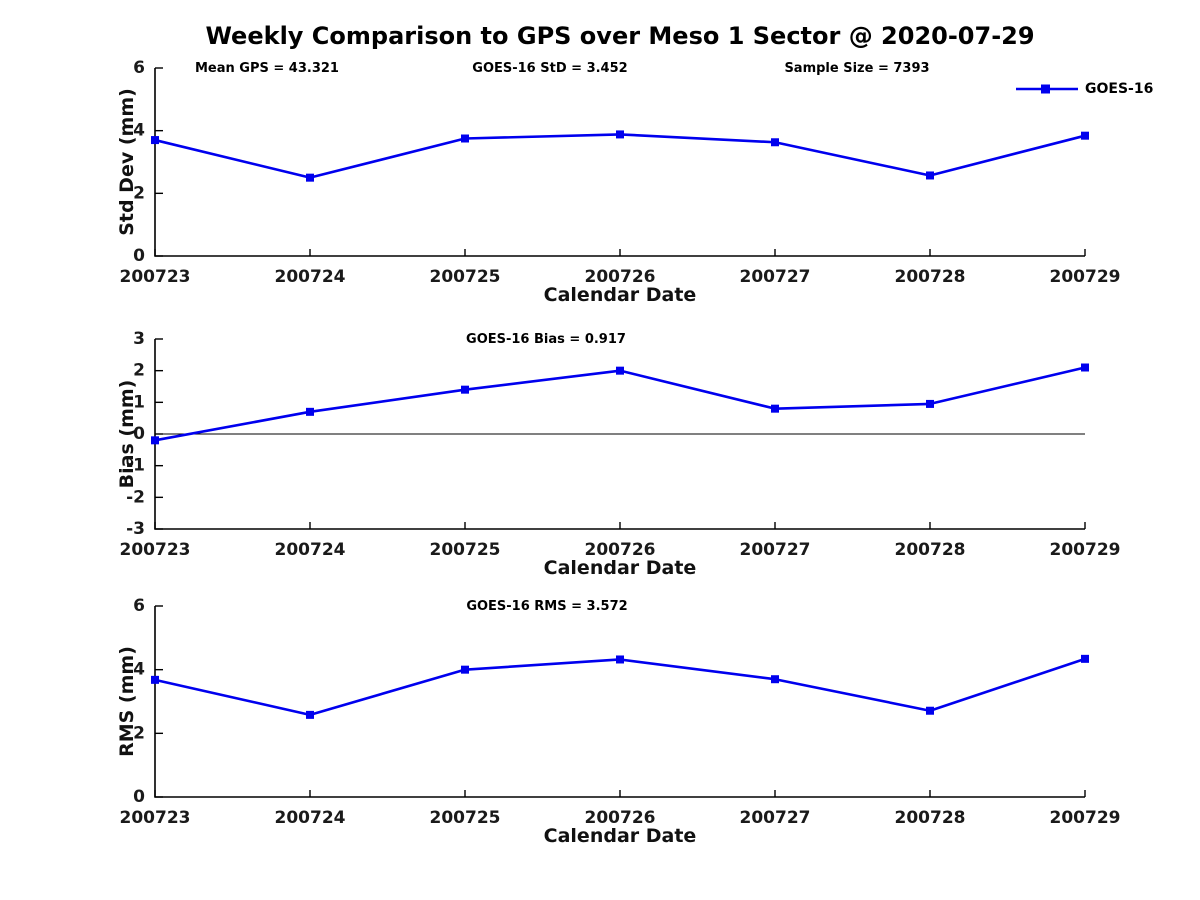 The image size is (1200, 900). Describe the element at coordinates (1045, 89) in the screenshot. I see `legend-marker-icon` at that location.